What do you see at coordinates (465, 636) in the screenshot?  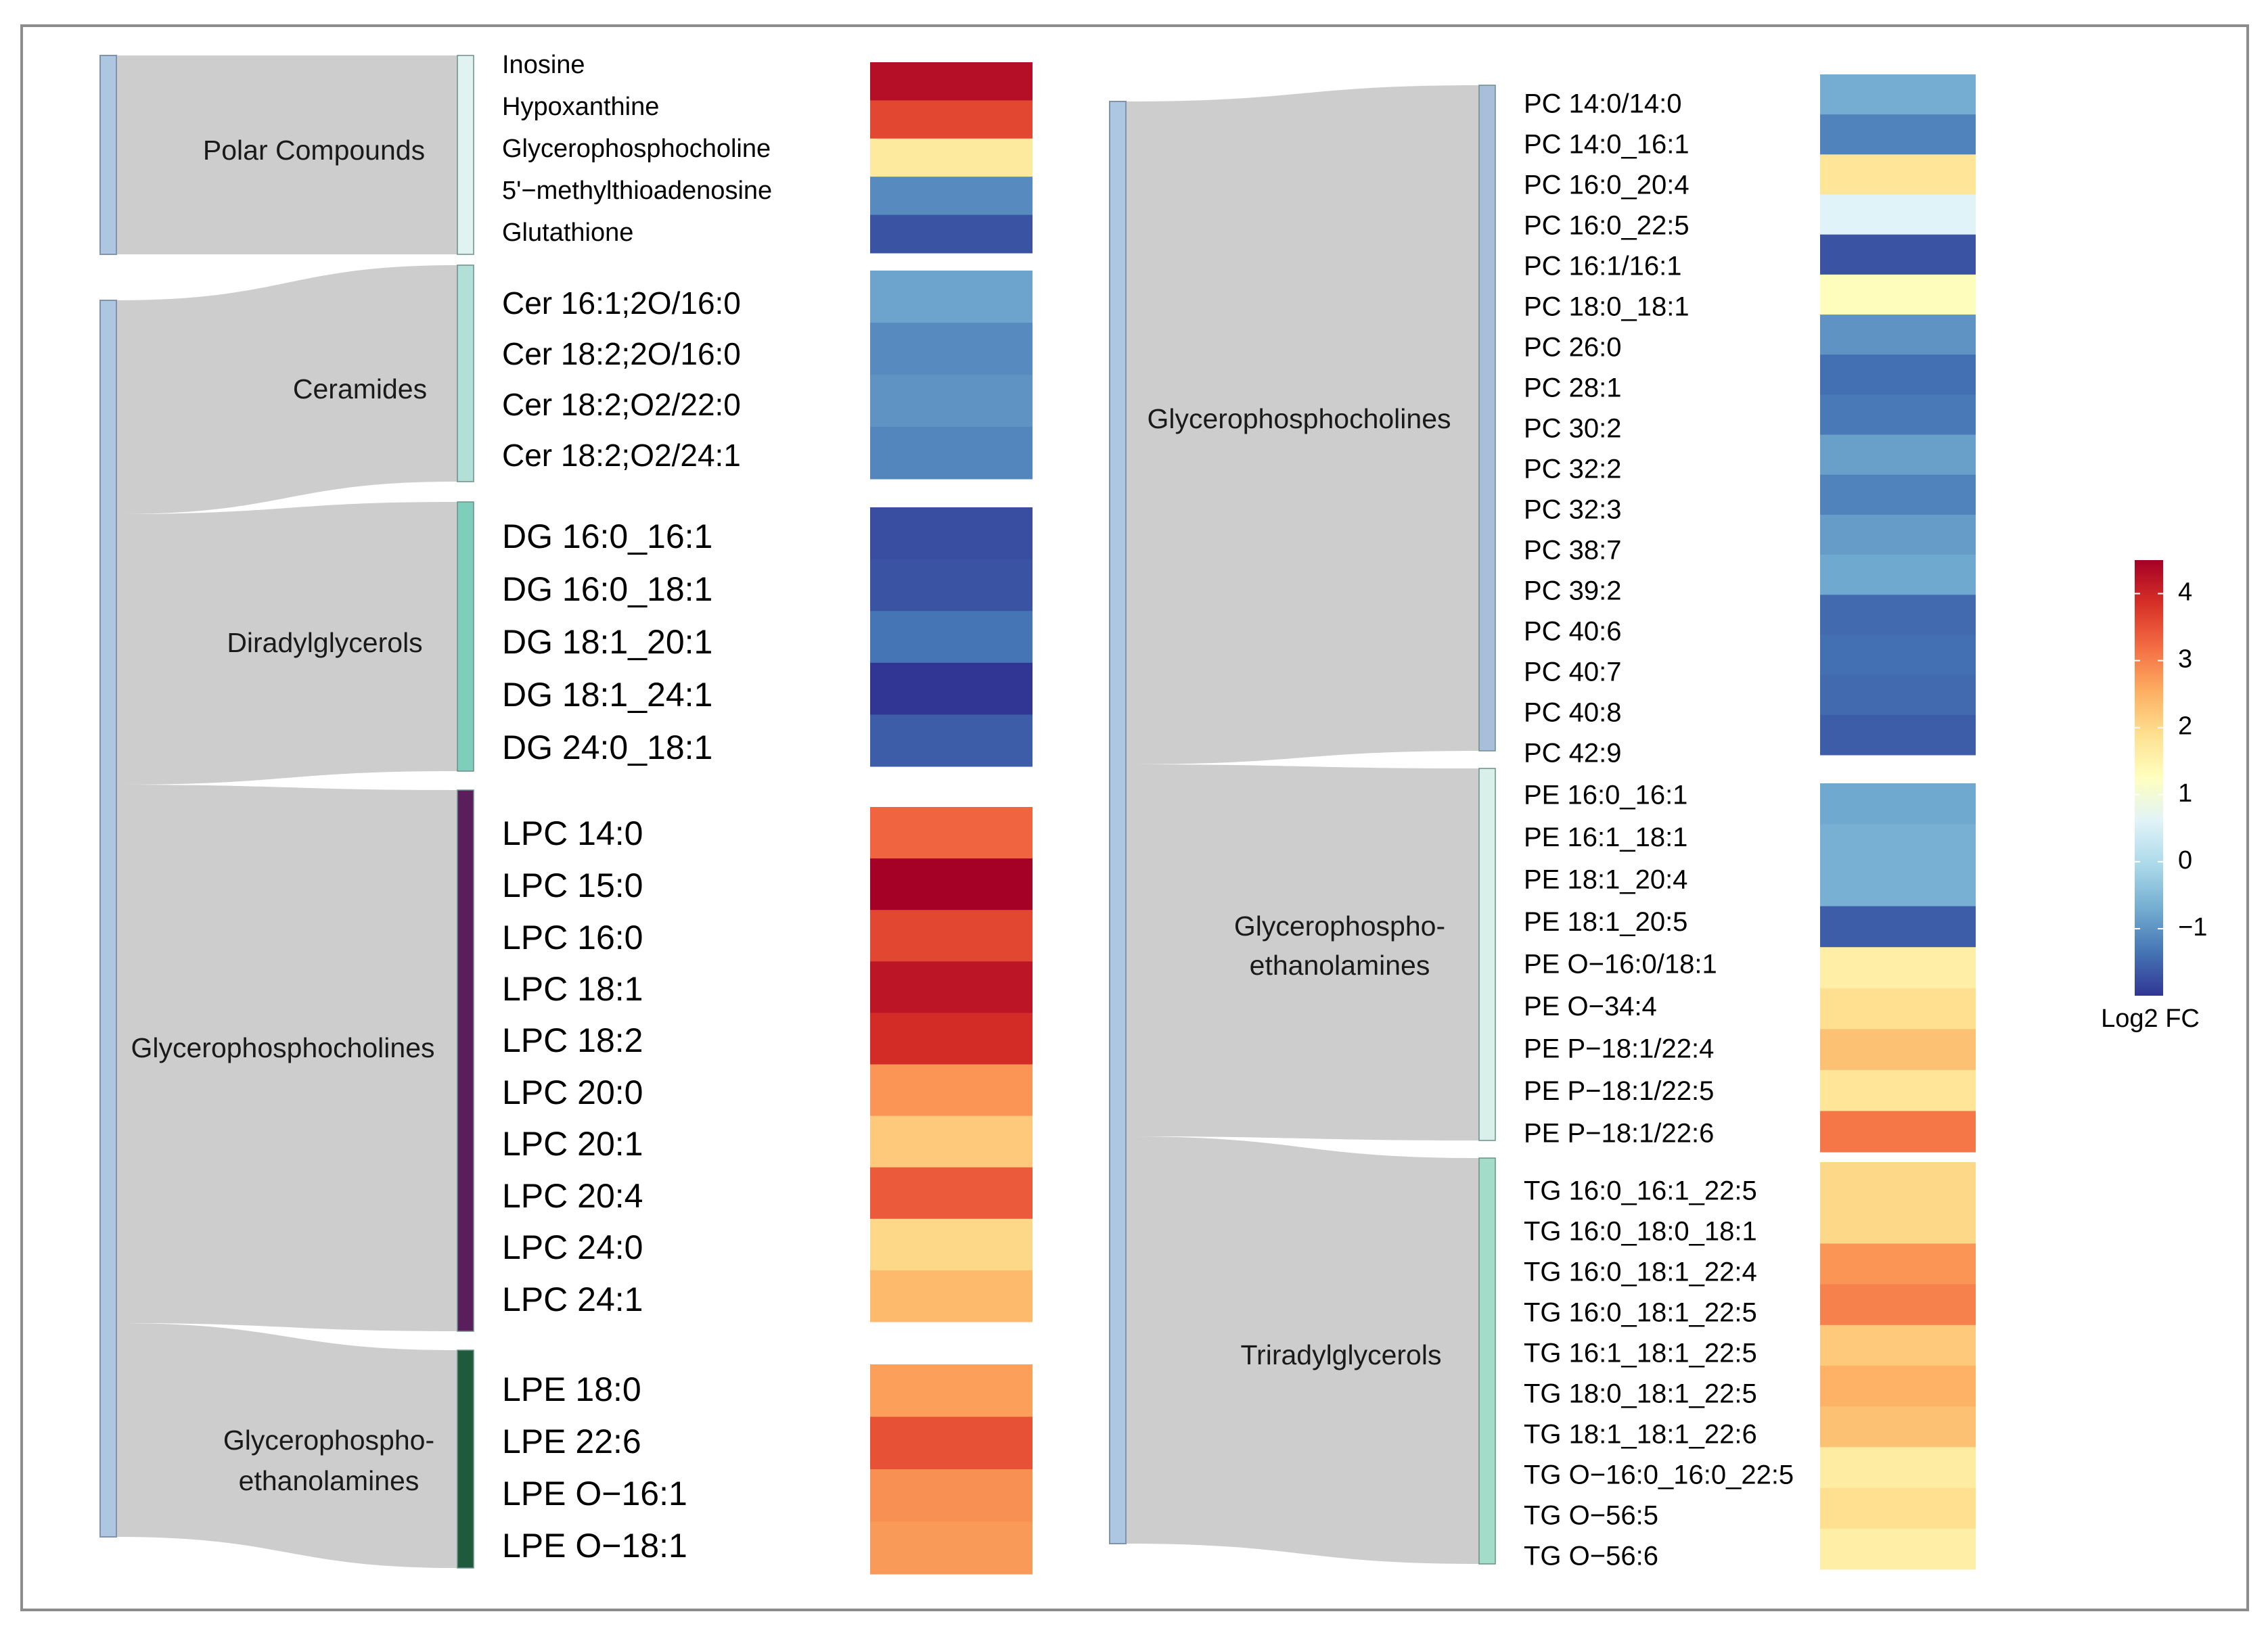 I see `left-group-bar-diradylglycerols` at bounding box center [465, 636].